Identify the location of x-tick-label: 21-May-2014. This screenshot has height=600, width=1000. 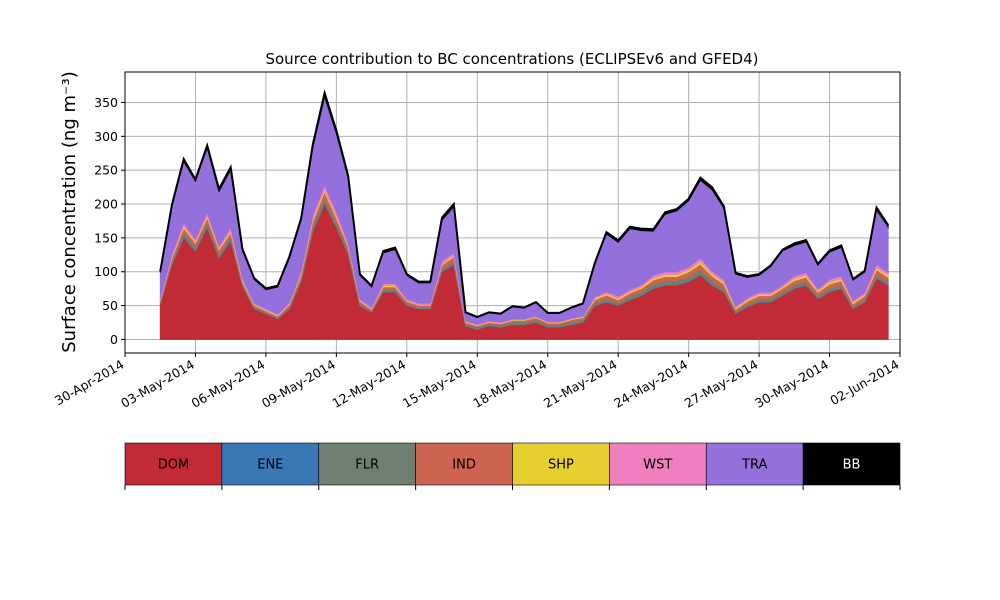
(580, 384).